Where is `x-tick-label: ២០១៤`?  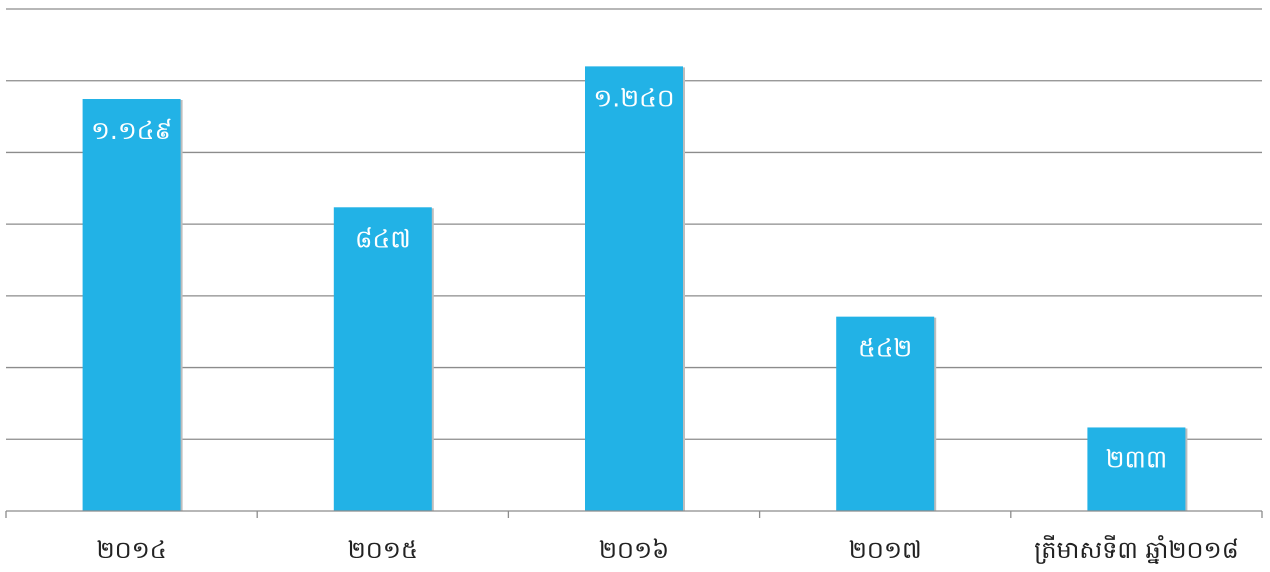
x-tick-label: ២០១៤ is located at coordinates (131, 550).